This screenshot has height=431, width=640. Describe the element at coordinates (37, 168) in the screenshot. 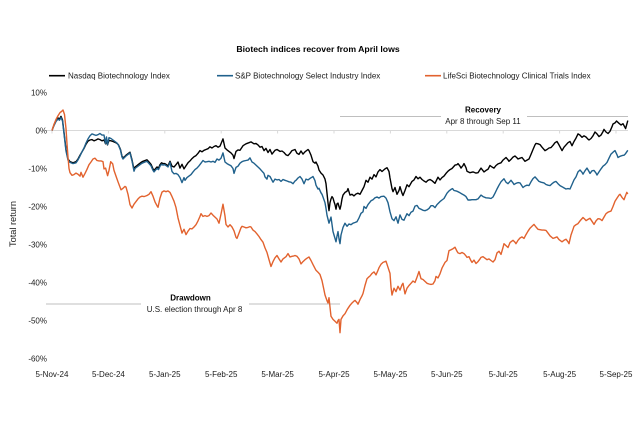

I see `svg-text: -10%` at that location.